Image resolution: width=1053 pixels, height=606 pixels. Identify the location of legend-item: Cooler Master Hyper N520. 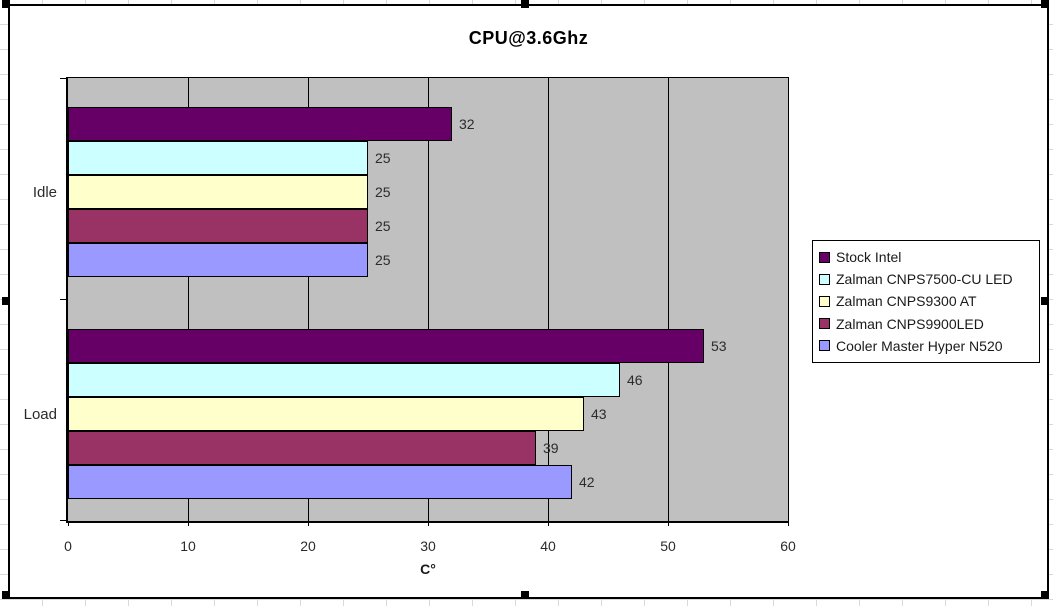
(929, 346).